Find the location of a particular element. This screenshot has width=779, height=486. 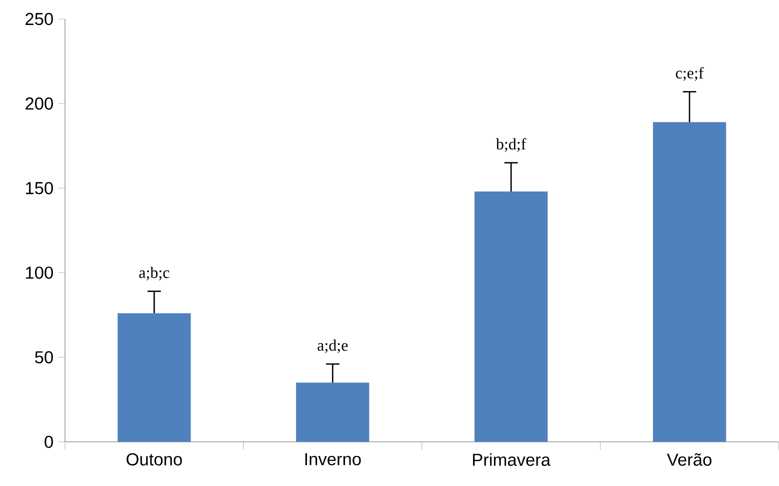

x-tick-label: Outono is located at coordinates (154, 459).